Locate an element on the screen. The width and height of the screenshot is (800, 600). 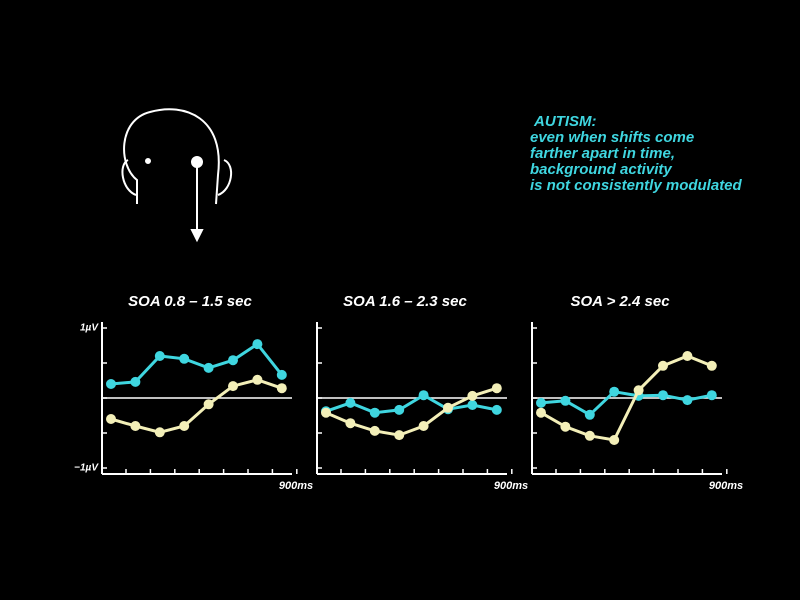
head-diagram is located at coordinates (177, 175).